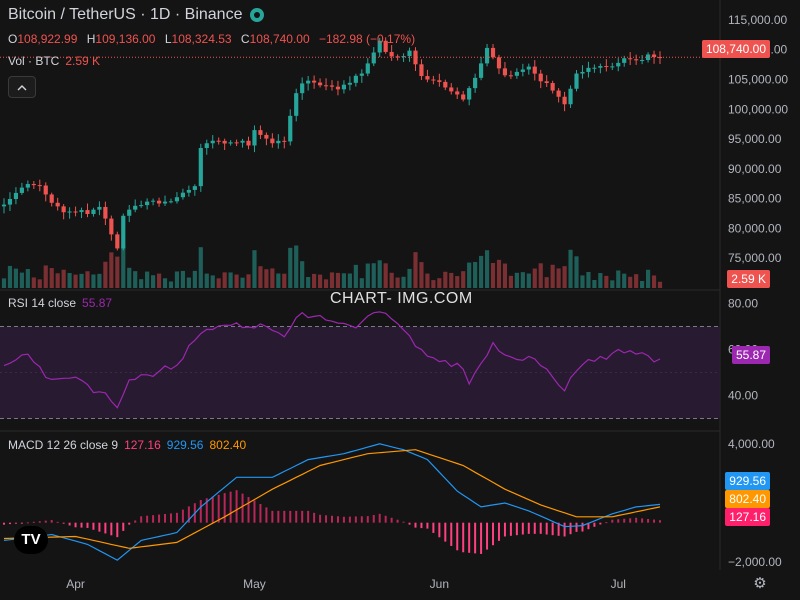 This screenshot has width=800, height=600. What do you see at coordinates (332, 499) in the screenshot?
I see `signal-line` at bounding box center [332, 499].